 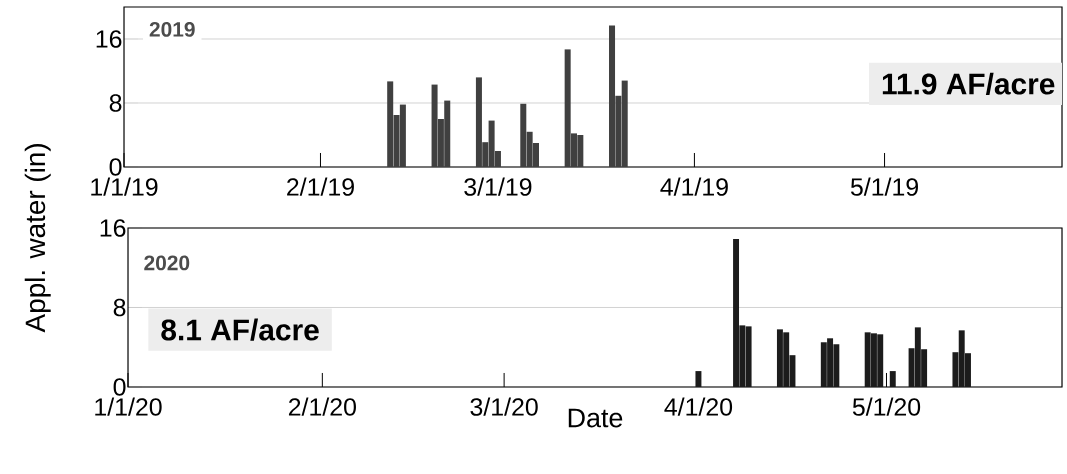 What do you see at coordinates (167, 263) in the screenshot?
I see `annotation: 2020` at bounding box center [167, 263].